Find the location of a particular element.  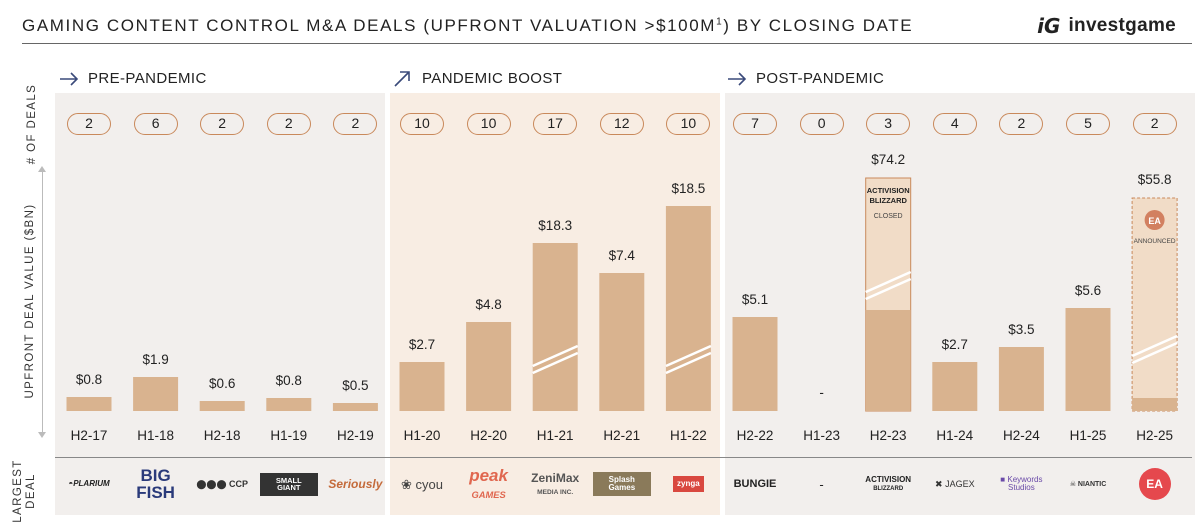

ea-logo: EA is located at coordinates (1155, 484).